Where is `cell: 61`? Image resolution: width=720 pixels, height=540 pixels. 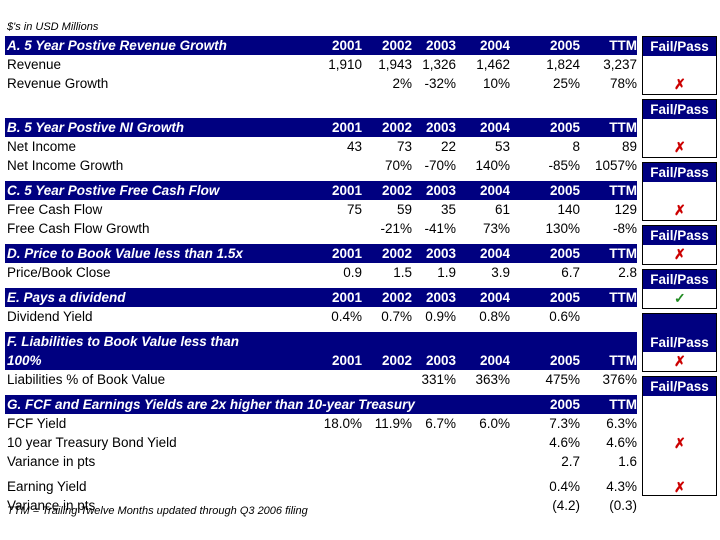 cell: 61 is located at coordinates (502, 209).